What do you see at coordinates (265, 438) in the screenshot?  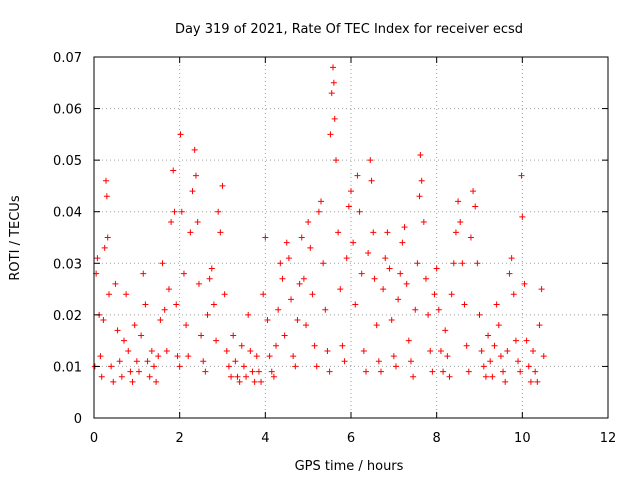 I see `x-tick-label: 4` at bounding box center [265, 438].